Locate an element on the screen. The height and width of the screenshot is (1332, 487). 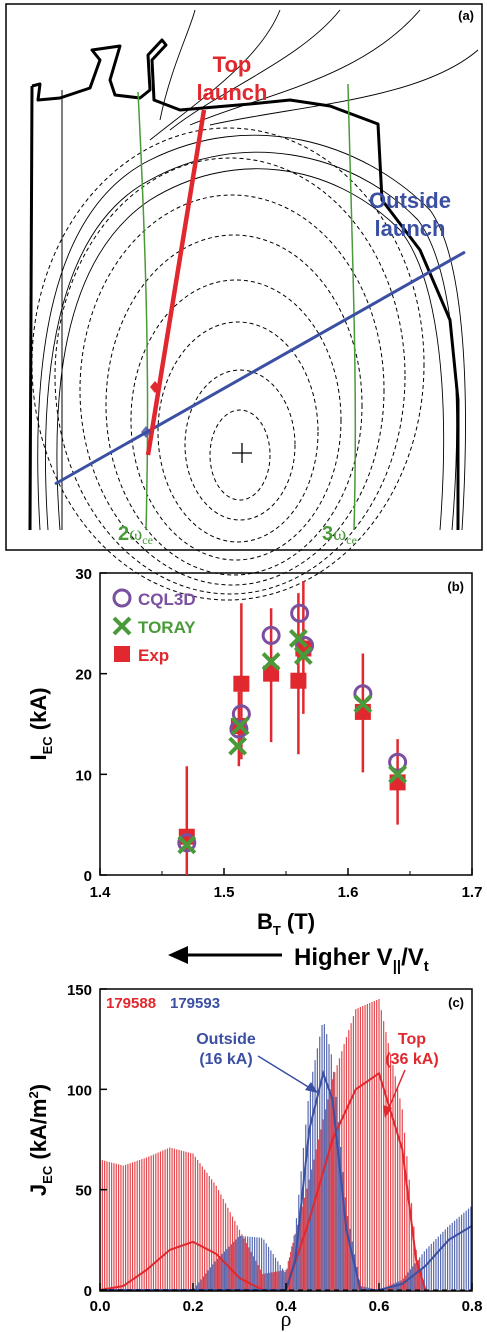
panel-b-legend: CQL3D TORAY Exp is located at coordinates (154, 626).